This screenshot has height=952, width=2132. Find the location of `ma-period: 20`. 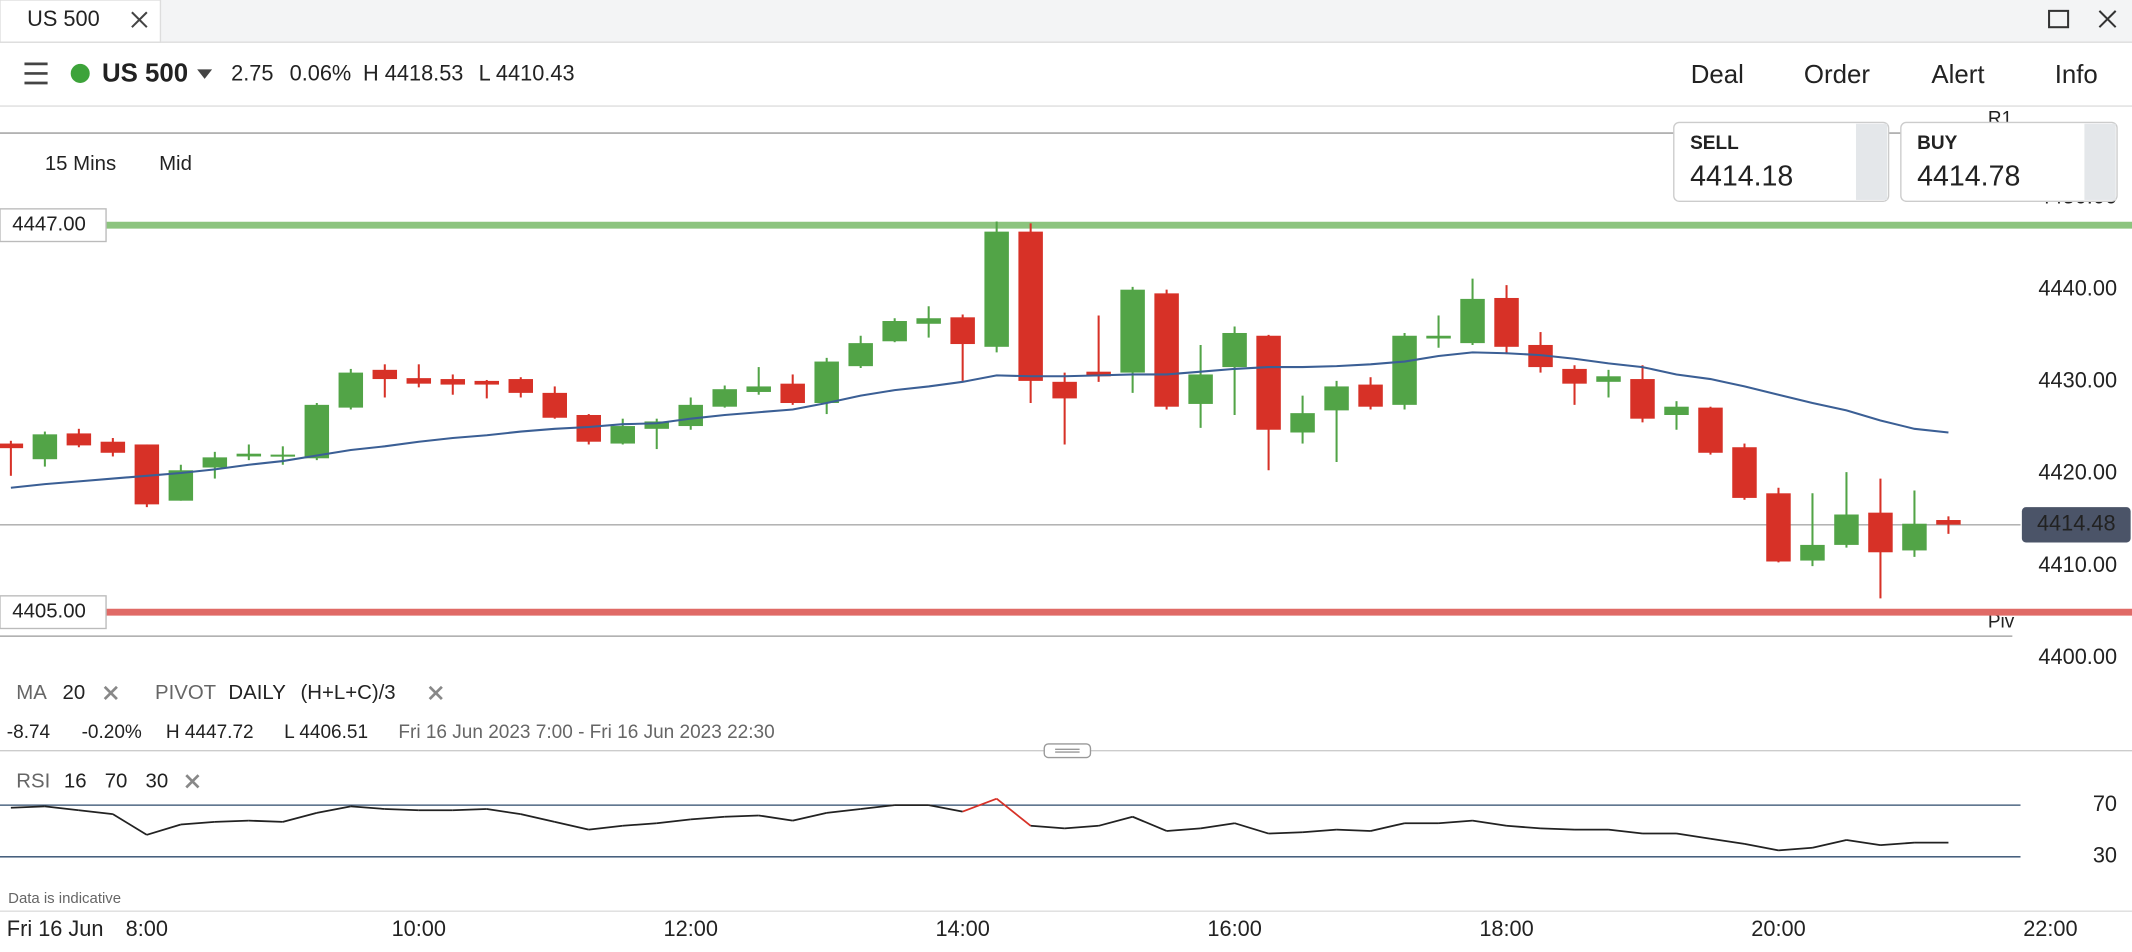

ma-period: 20 is located at coordinates (74, 693).